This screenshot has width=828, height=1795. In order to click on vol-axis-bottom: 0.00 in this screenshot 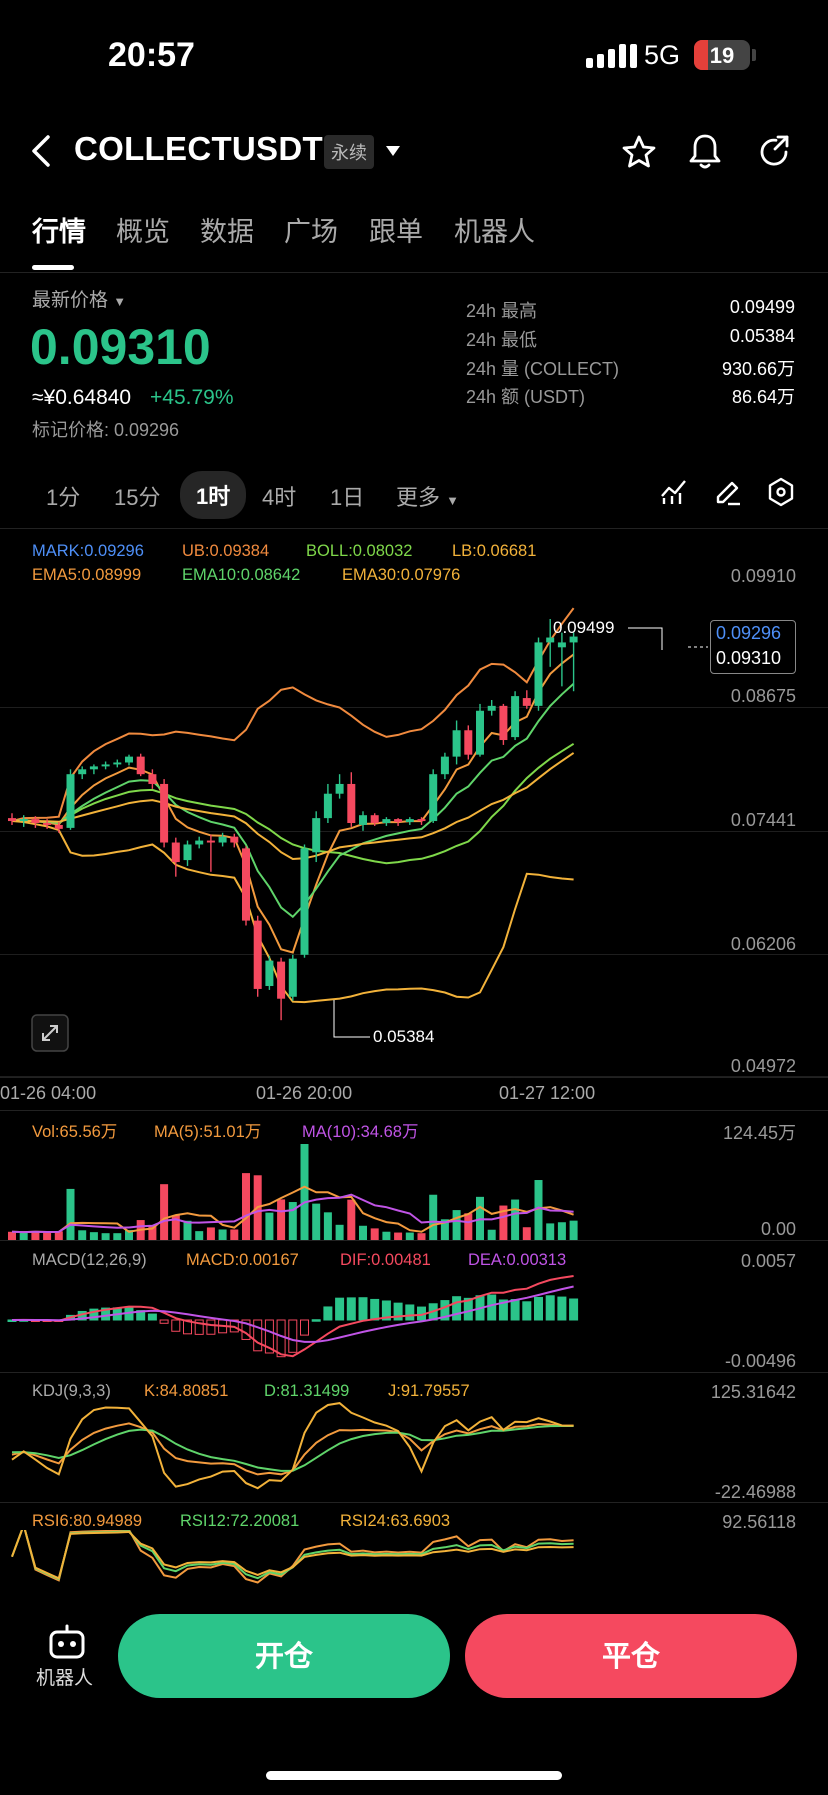, I will do `click(778, 1229)`.